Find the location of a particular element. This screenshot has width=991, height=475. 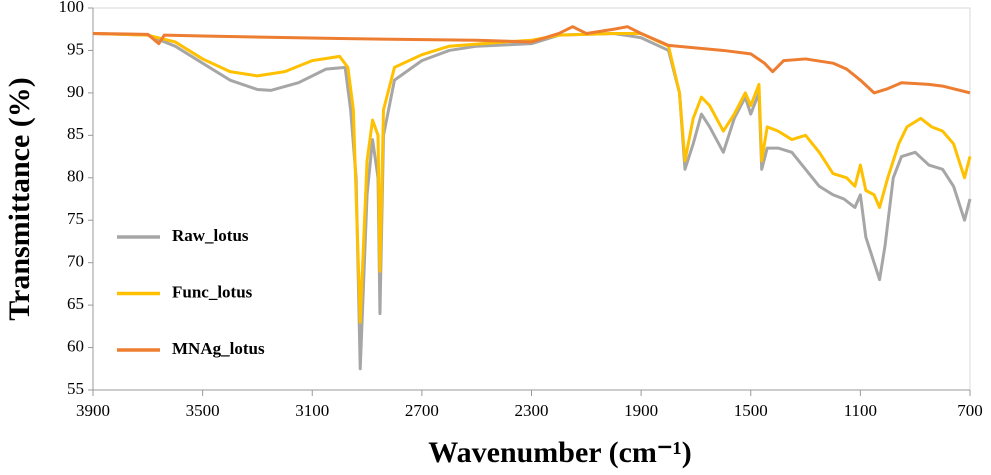

y-tick-label: 65 is located at coordinates (75, 303).